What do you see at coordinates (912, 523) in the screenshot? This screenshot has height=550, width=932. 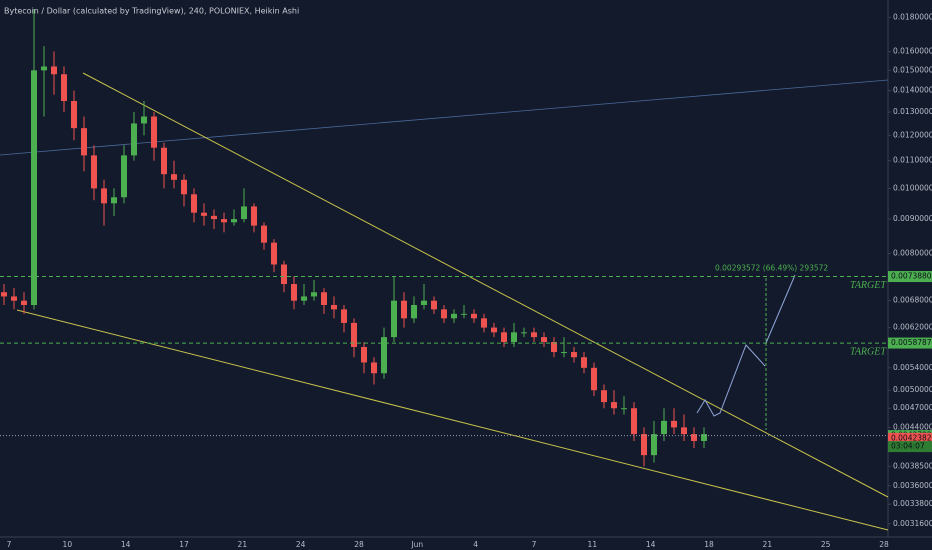 I see `y-tick-label: 0.00316000` at bounding box center [912, 523].